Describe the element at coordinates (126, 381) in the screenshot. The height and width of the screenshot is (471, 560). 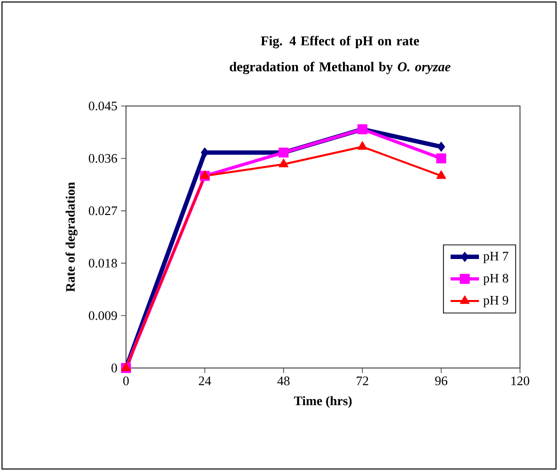
I see `x-tick-label: 0` at that location.